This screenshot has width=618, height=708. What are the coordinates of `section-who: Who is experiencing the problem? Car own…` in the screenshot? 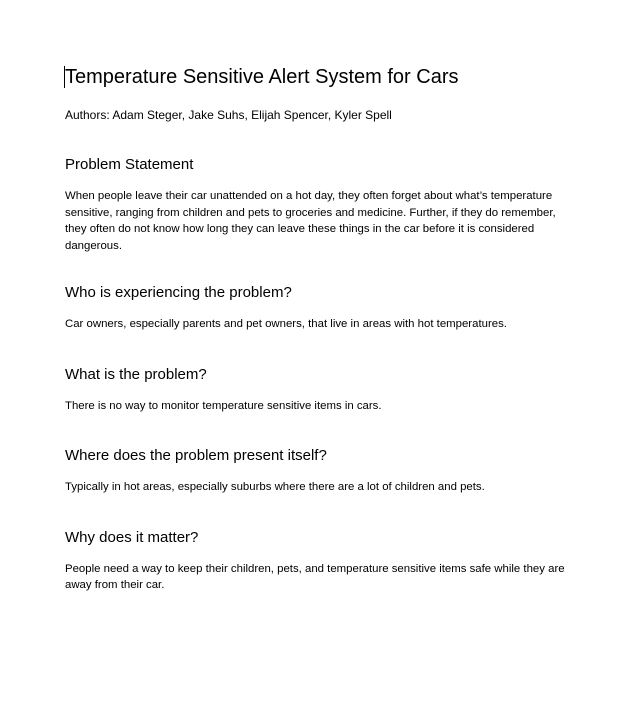 It's located at (315, 307).